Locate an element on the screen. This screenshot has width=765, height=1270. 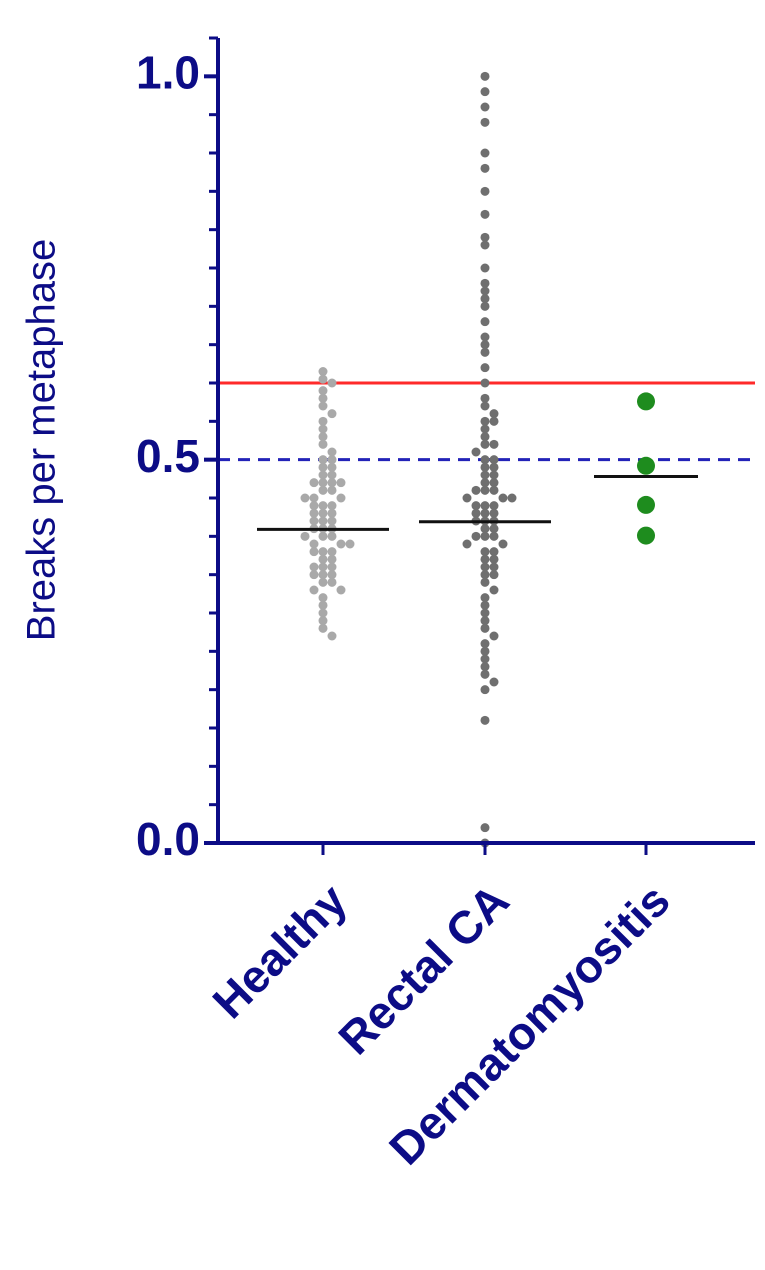
y-tick-label: 1.0 is located at coordinates (168, 72).